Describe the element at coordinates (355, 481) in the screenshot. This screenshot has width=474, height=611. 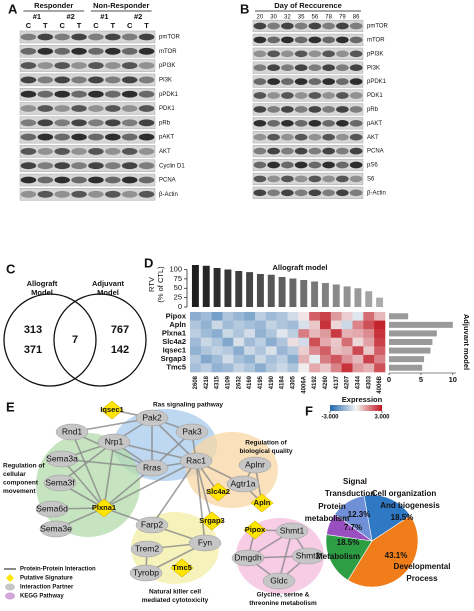
I see `slice-category-label: Signal` at that location.